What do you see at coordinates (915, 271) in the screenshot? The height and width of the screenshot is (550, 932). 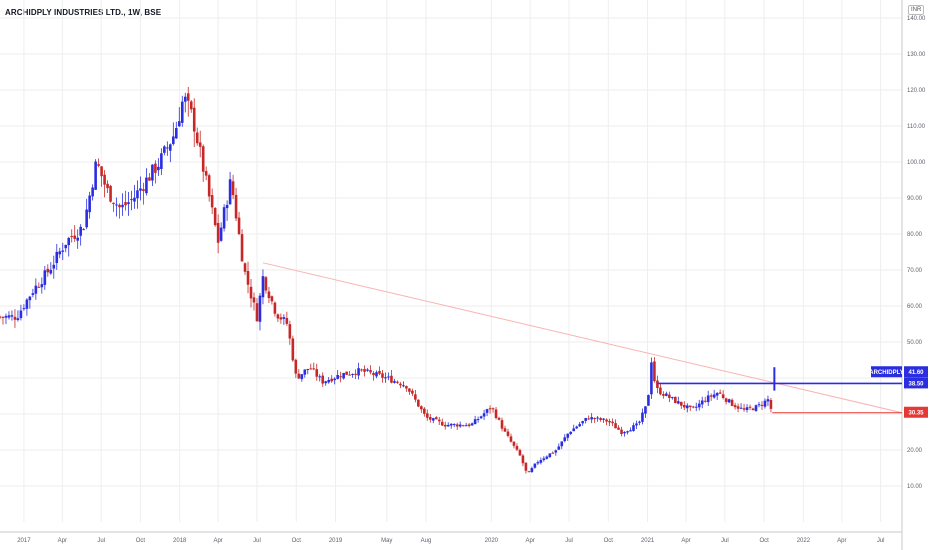 I see `y-tick-label: 70.00` at bounding box center [915, 271].